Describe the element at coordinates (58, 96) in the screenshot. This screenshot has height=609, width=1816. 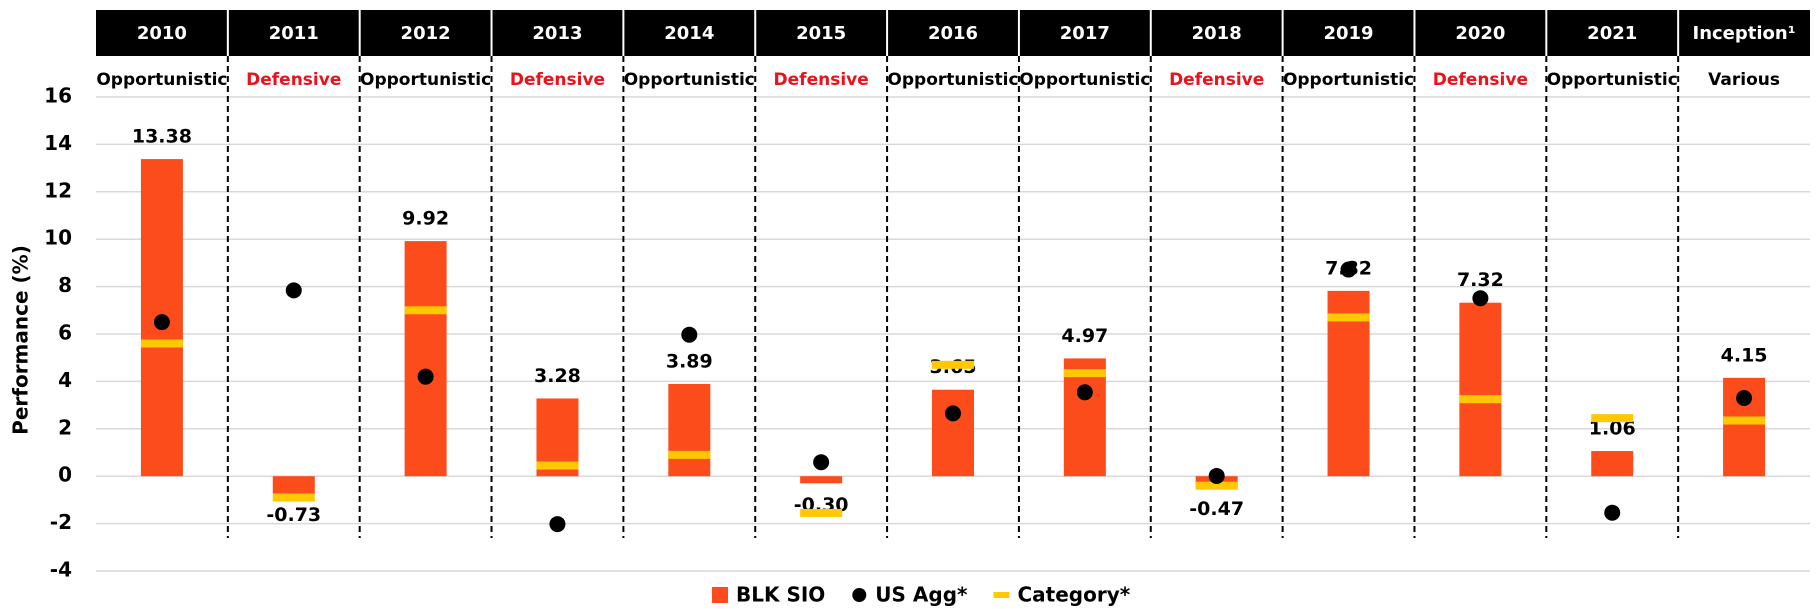
I see `y-tick-label: 16` at that location.